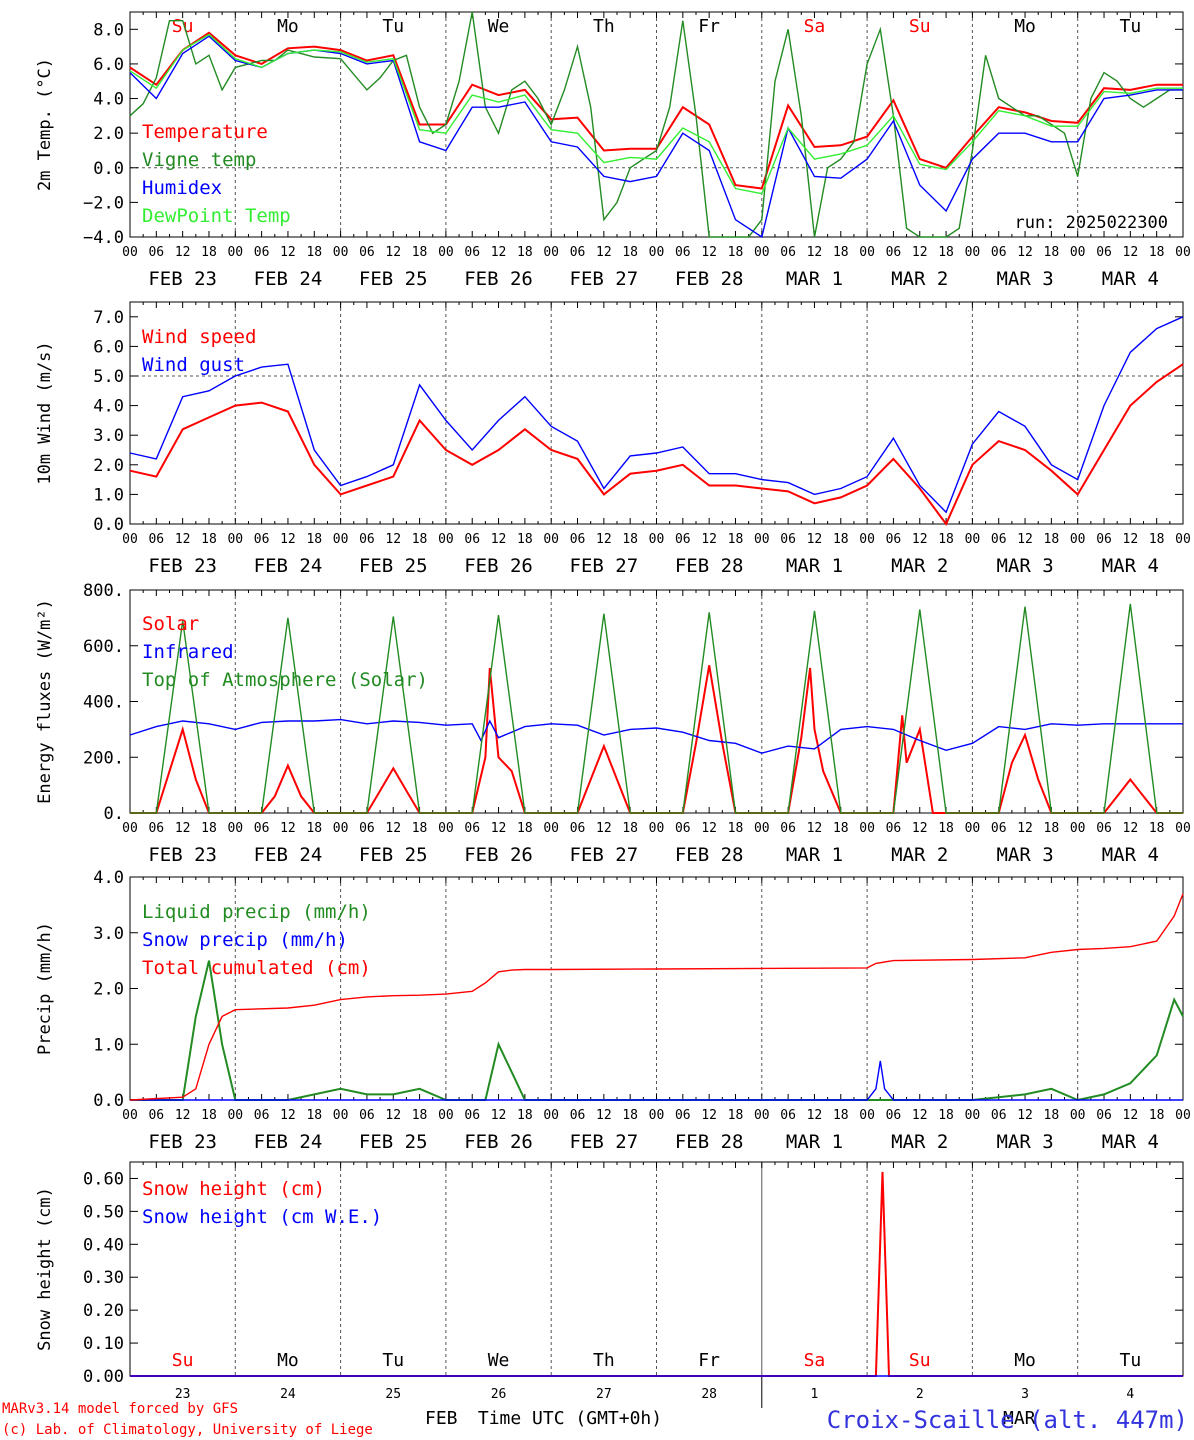 Image resolution: width=1194 pixels, height=1440 pixels. Describe the element at coordinates (45, 701) in the screenshot. I see `panel3-ylabel: Energy fluxes (W/m²)` at that location.